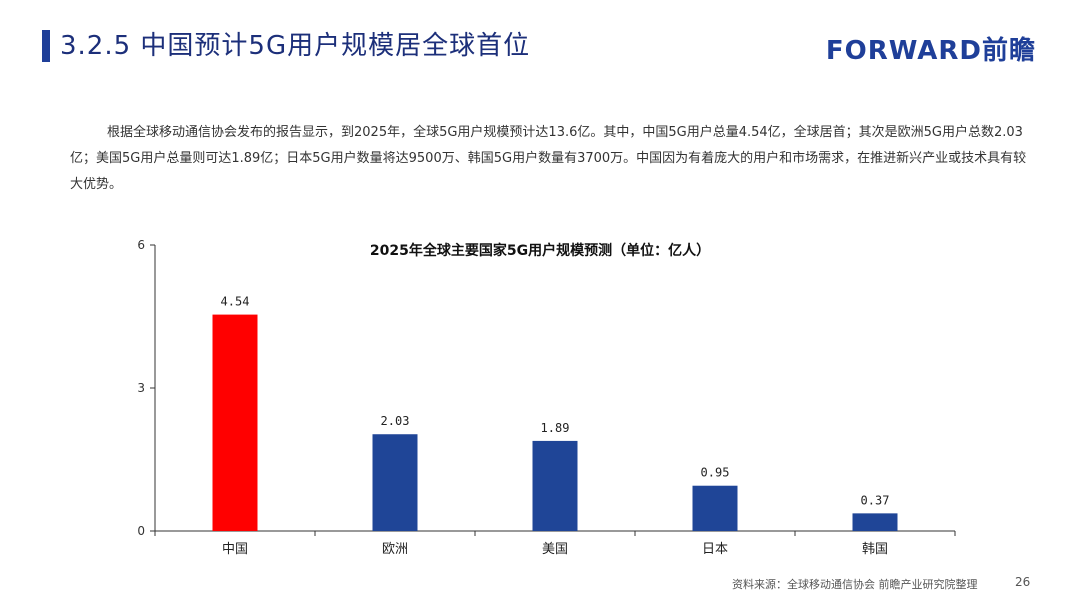 This screenshot has width=1080, height=608. Describe the element at coordinates (875, 549) in the screenshot. I see `category-label: 韩国` at that location.